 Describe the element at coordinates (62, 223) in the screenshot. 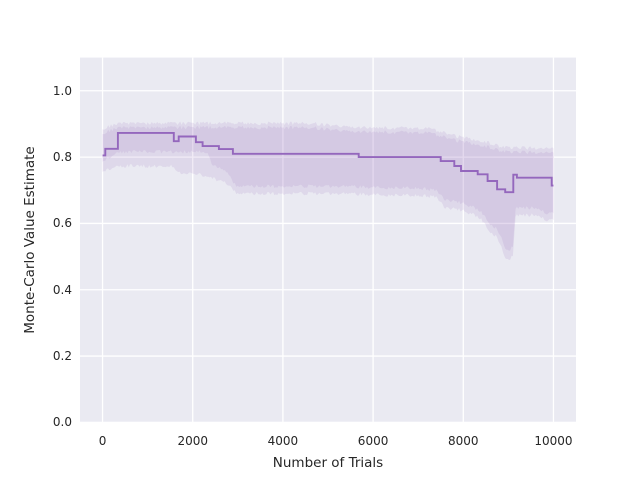

I see `y-tick-label: 0.6` at that location.